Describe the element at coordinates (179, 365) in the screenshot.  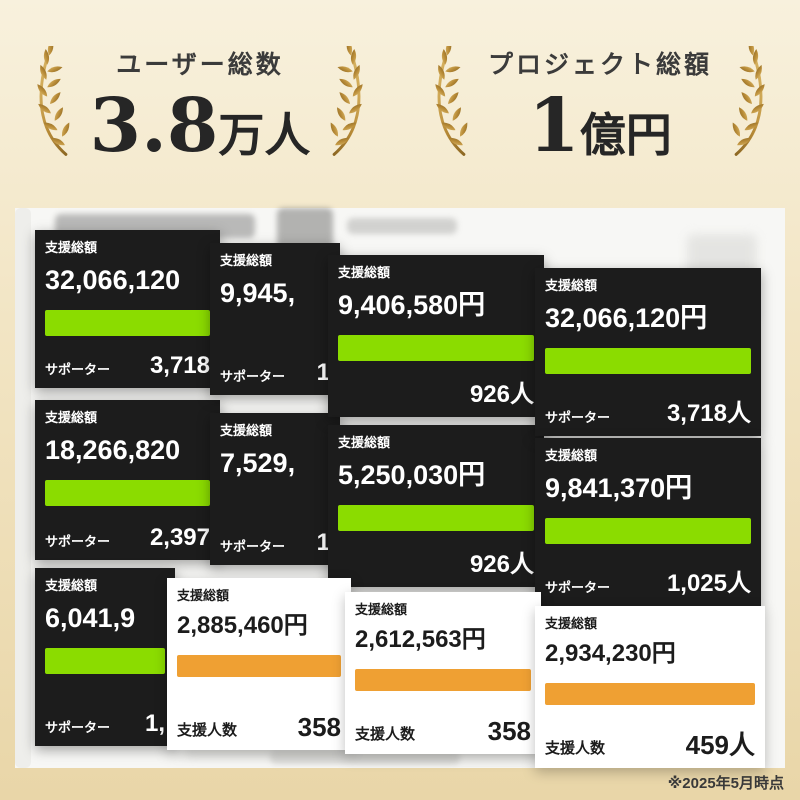
I see `supporter-count: 3,718` at that location.